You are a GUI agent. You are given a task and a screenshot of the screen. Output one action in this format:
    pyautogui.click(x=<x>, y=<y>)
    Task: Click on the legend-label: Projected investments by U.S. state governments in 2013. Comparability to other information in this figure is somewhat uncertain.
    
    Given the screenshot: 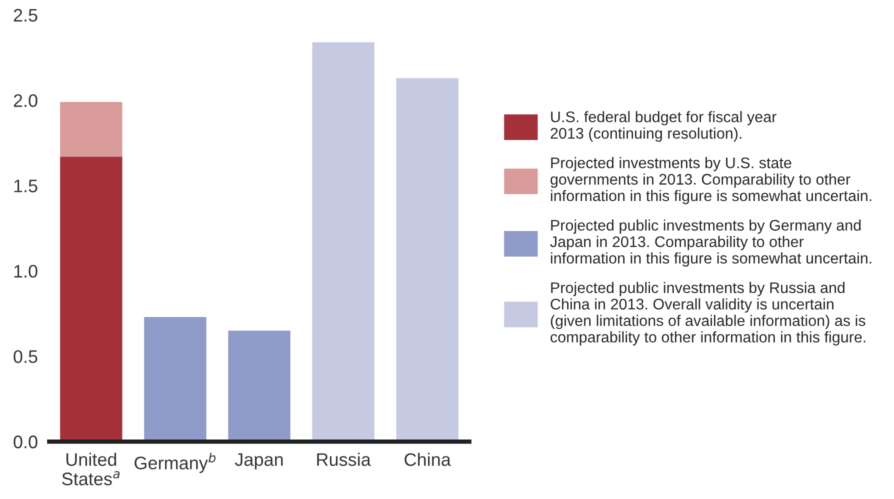 What is the action you would take?
    pyautogui.click(x=711, y=180)
    